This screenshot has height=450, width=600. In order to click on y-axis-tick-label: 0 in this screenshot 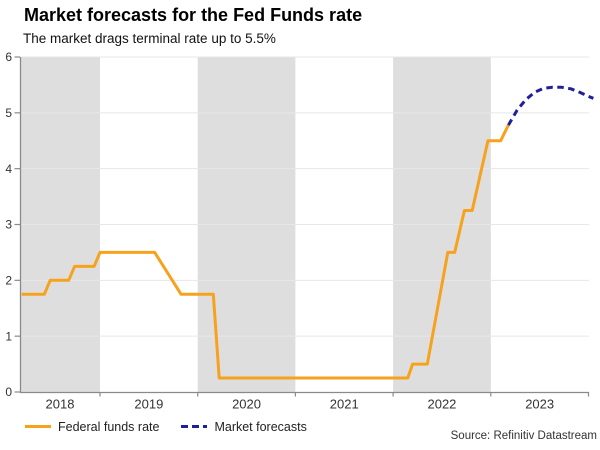, I will do `click(8, 392)`.